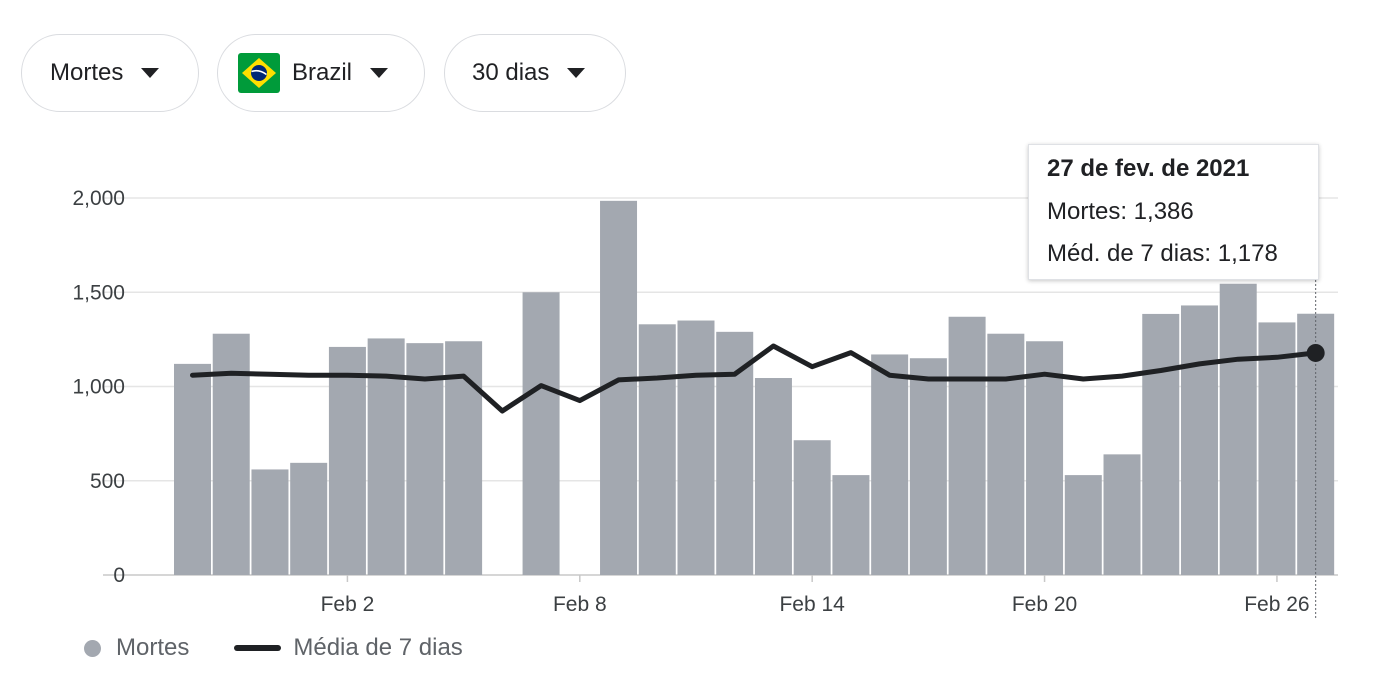 This screenshot has width=1400, height=693. I want to click on range-label: 30 dias, so click(511, 72).